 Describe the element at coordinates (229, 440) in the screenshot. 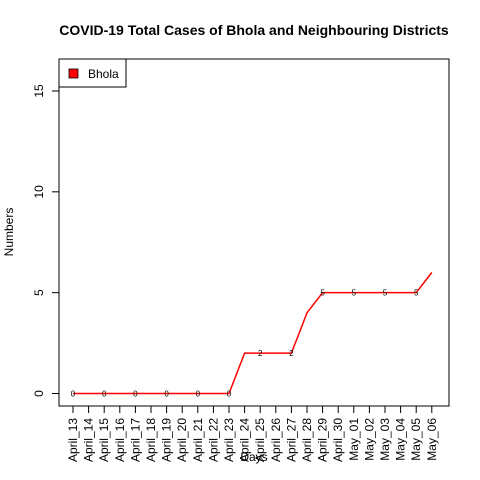

I see `x-tick-label: April_23` at that location.